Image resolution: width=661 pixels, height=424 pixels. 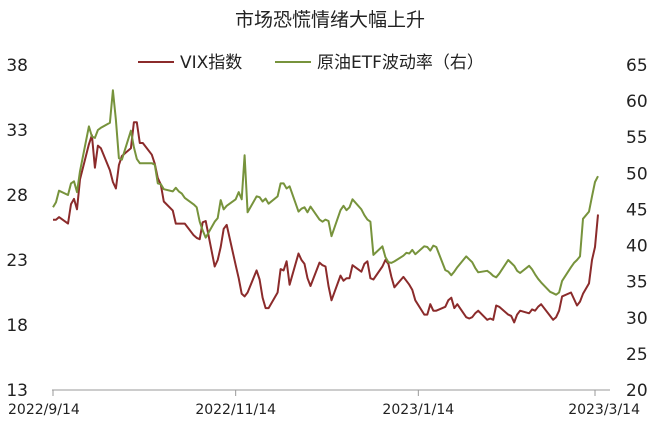 I want to click on left-tick-label: 13, so click(x=17, y=391).